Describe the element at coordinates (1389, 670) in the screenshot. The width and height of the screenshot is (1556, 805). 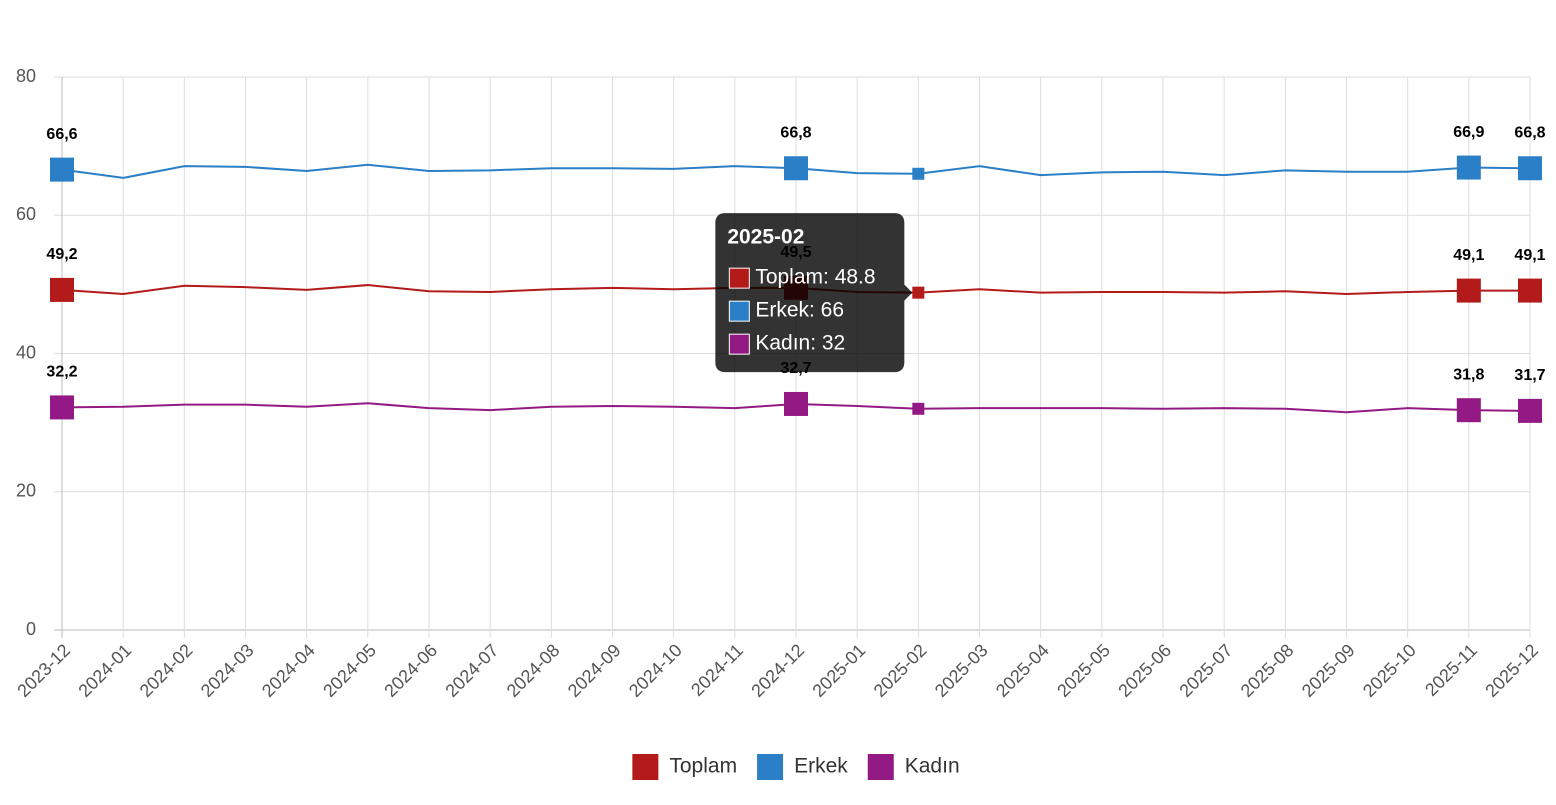
I see `x-tick-label: 2025-10` at that location.